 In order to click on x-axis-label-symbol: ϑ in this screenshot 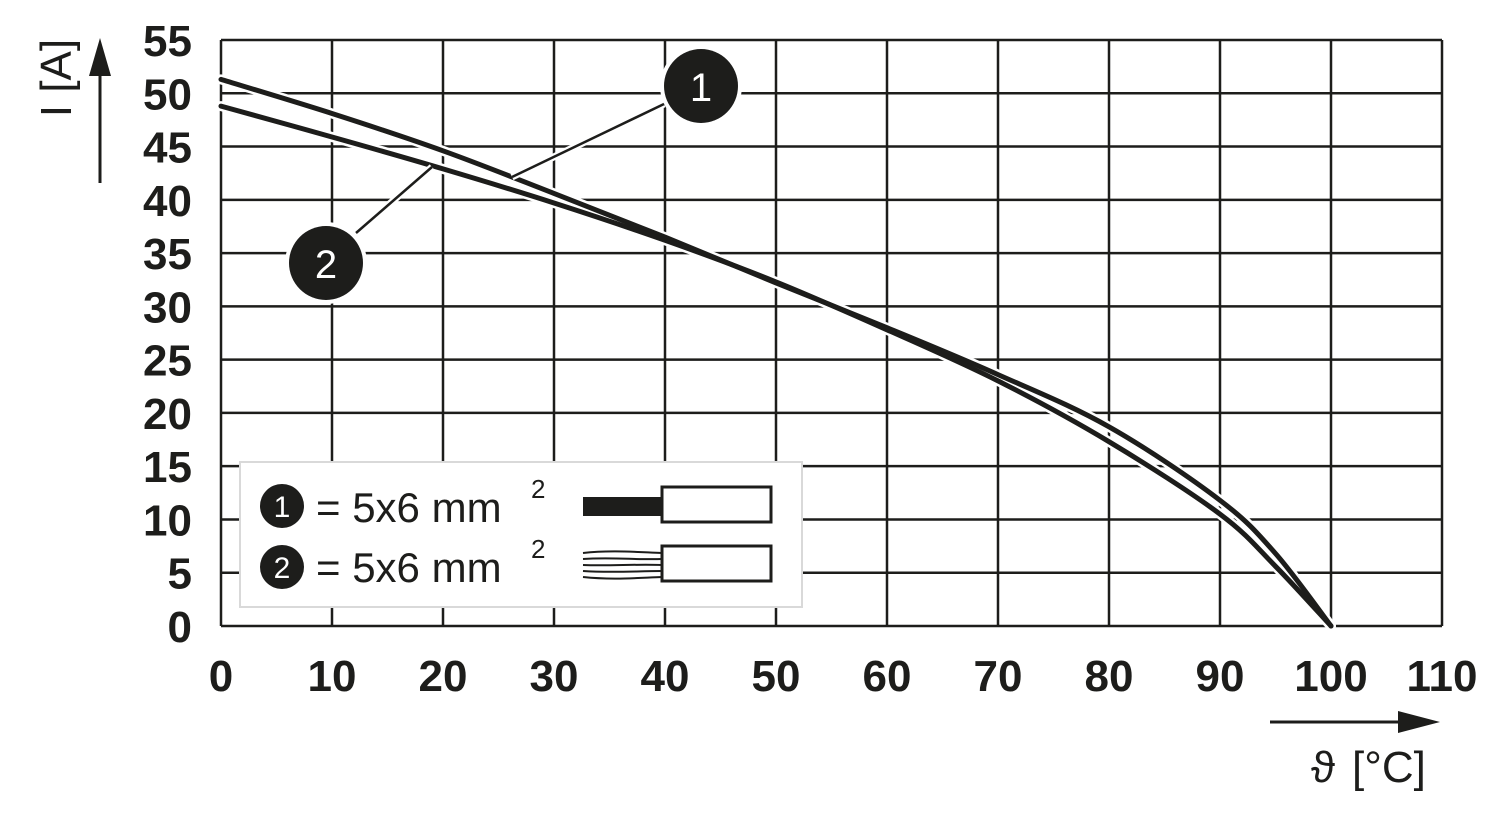, I will do `click(1323, 767)`.